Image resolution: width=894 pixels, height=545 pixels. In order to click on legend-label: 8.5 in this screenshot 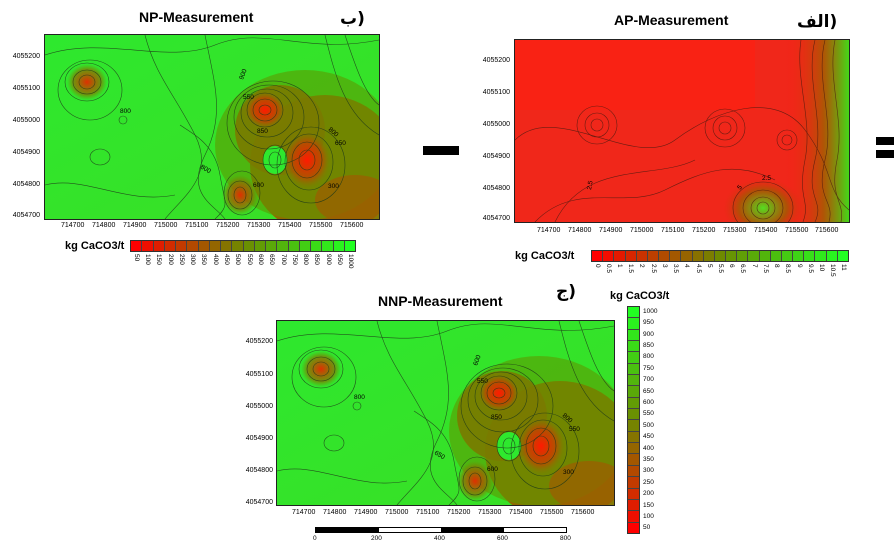, I will do `click(788, 269)`.